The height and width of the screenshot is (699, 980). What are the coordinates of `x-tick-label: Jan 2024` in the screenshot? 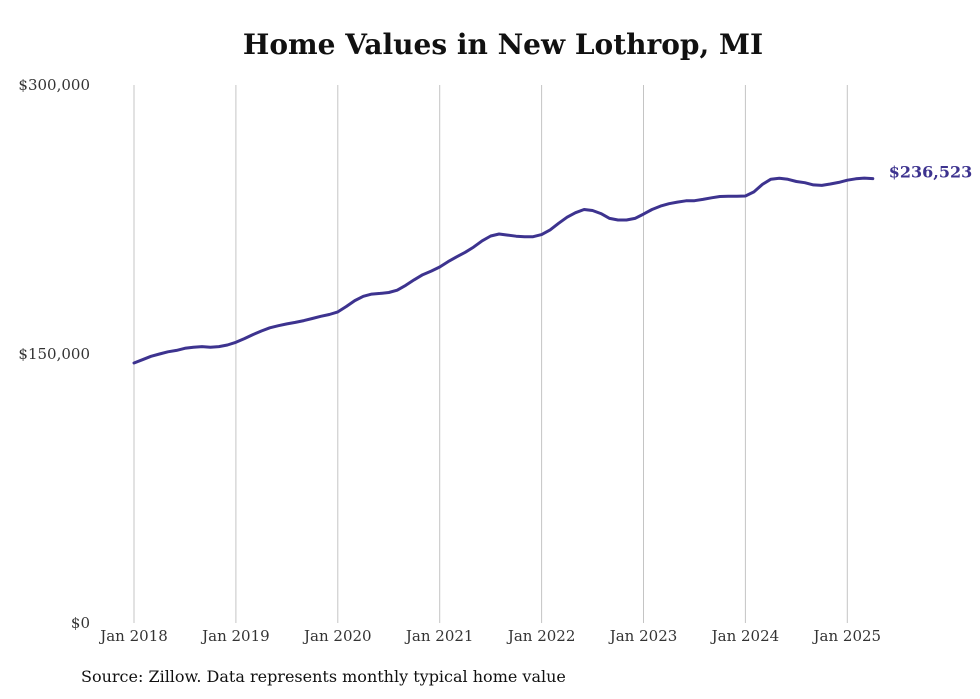 It's located at (745, 636).